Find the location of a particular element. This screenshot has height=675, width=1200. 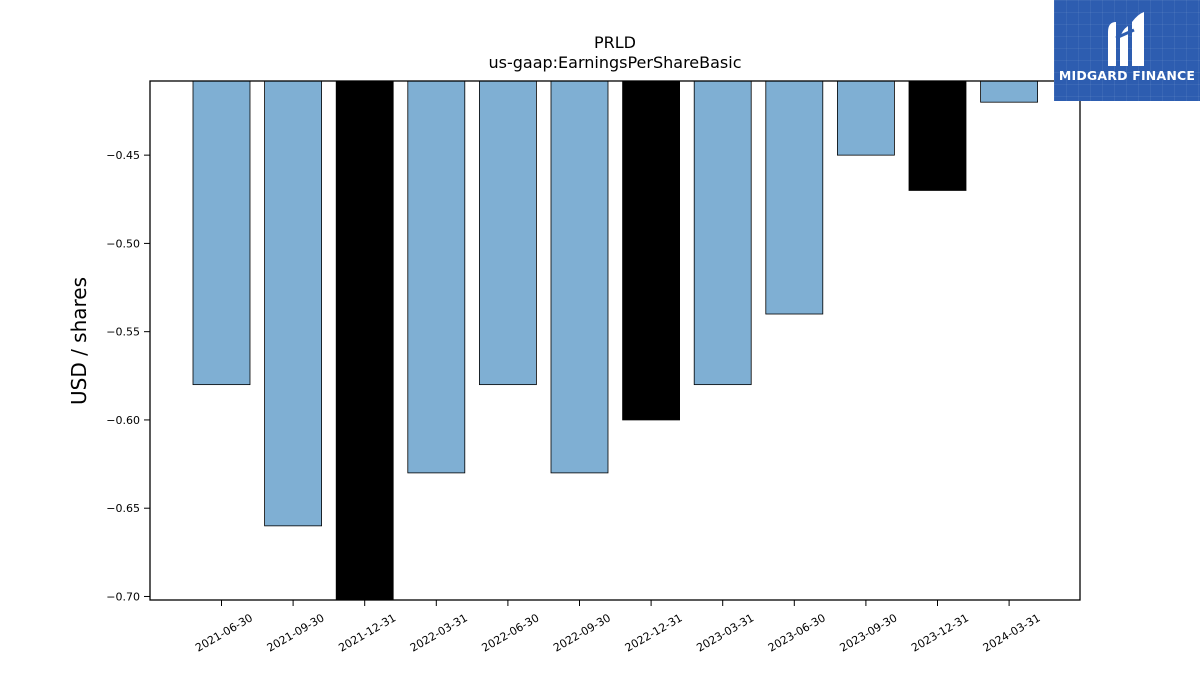

x-tick-label: 2023-12-31 is located at coordinates (940, 632).